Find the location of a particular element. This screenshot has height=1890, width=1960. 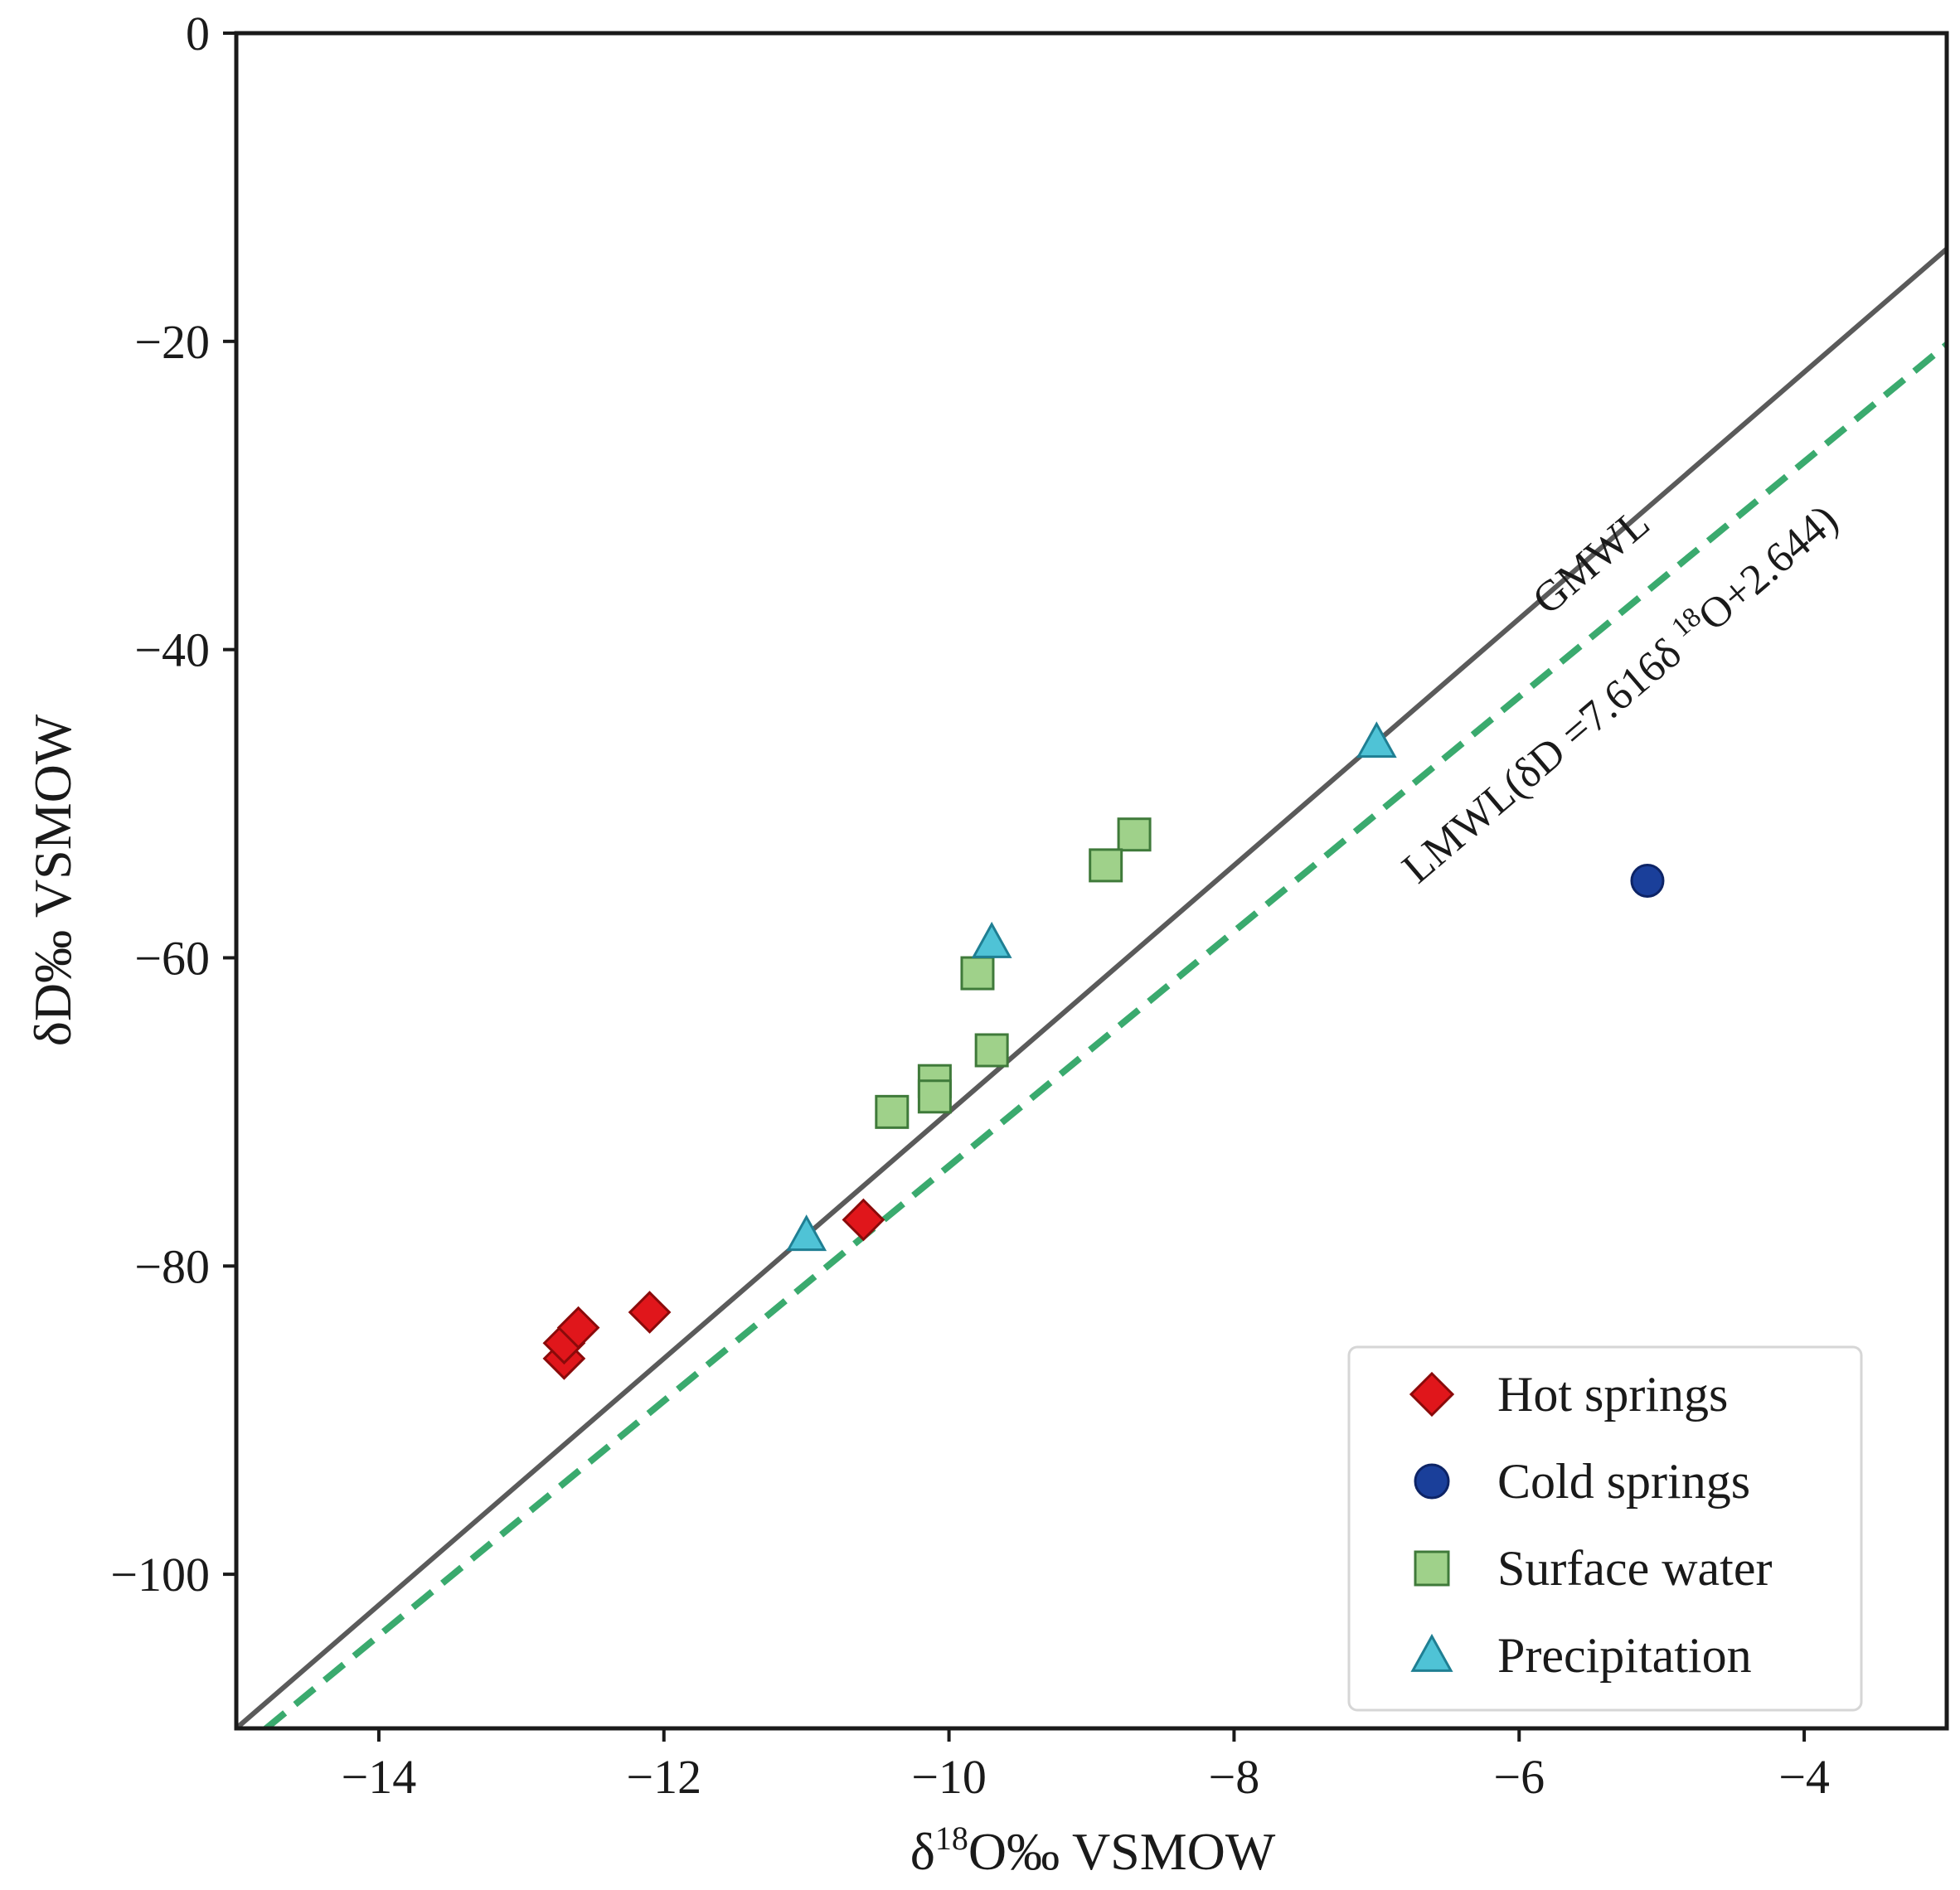

legend-marker-cold-springs is located at coordinates (1432, 1481).